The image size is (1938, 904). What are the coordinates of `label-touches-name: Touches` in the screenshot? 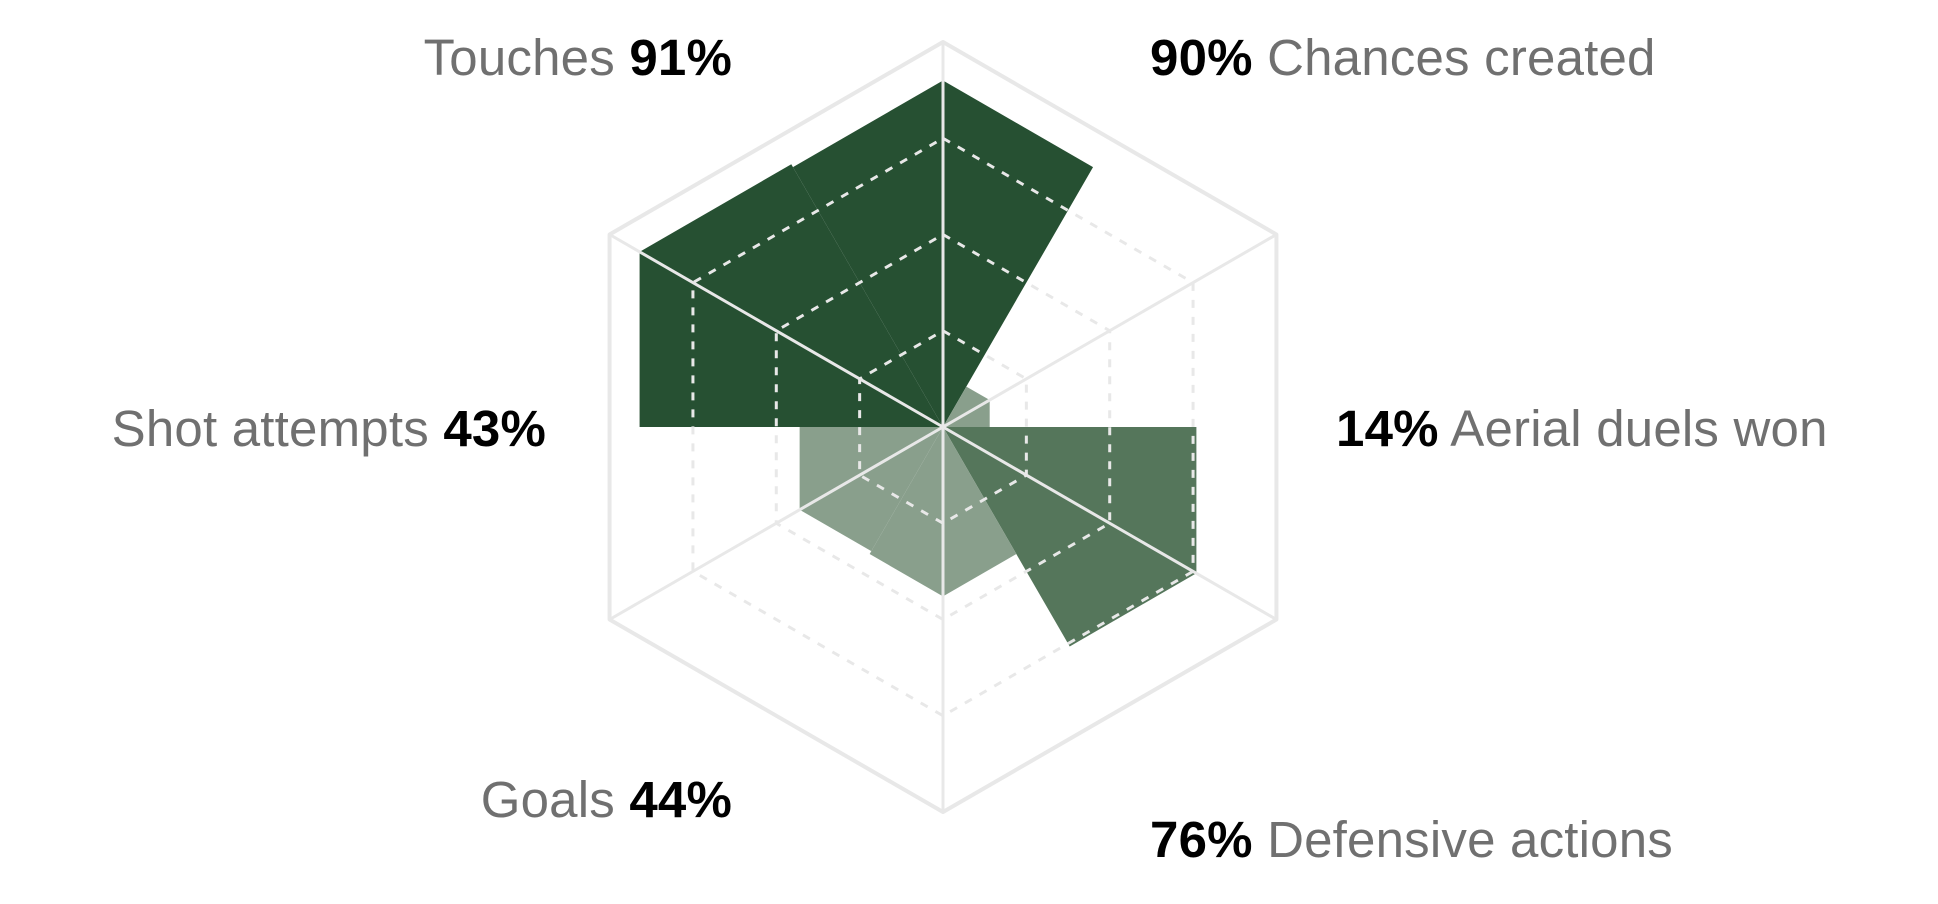 It's located at (519, 57).